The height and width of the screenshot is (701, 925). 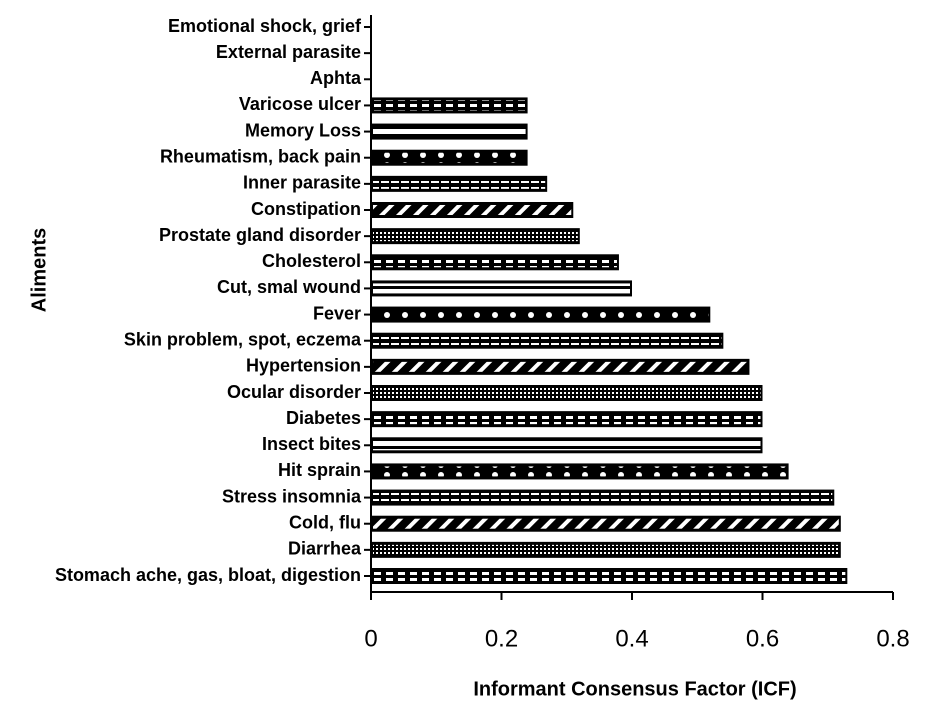 I want to click on category-label: Varicose ulcer, so click(x=300, y=104).